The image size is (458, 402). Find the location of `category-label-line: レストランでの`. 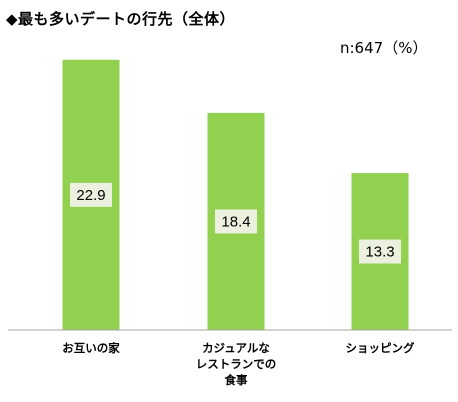

category-label-line: レストランでの is located at coordinates (236, 364).